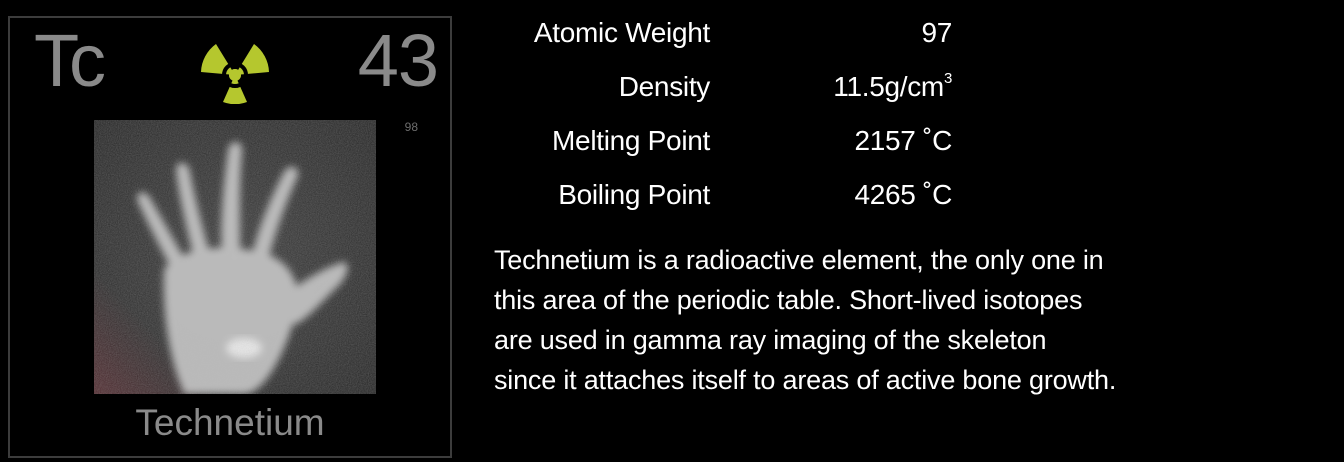 Image resolution: width=1344 pixels, height=462 pixels. Describe the element at coordinates (903, 140) in the screenshot. I see `property-value: 2157 ˚C` at that location.